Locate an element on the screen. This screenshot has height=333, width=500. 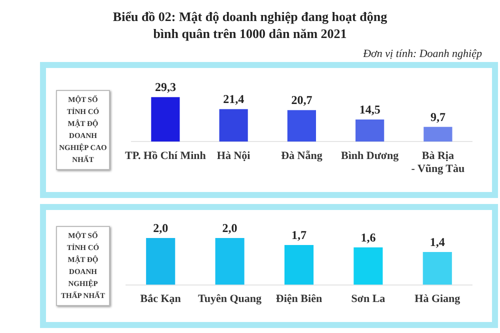
x-tick-label: Đà Nẵng is located at coordinates (302, 156).